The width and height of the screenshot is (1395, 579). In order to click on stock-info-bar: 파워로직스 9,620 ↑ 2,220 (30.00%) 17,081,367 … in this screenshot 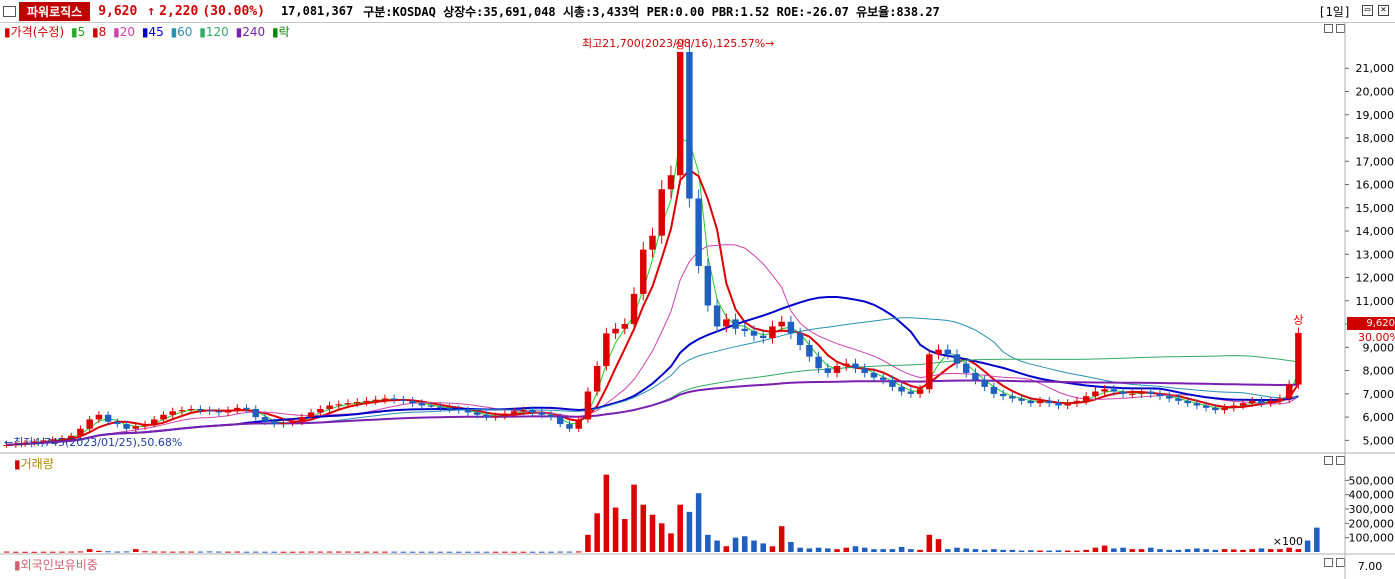, I will do `click(697, 11)`.